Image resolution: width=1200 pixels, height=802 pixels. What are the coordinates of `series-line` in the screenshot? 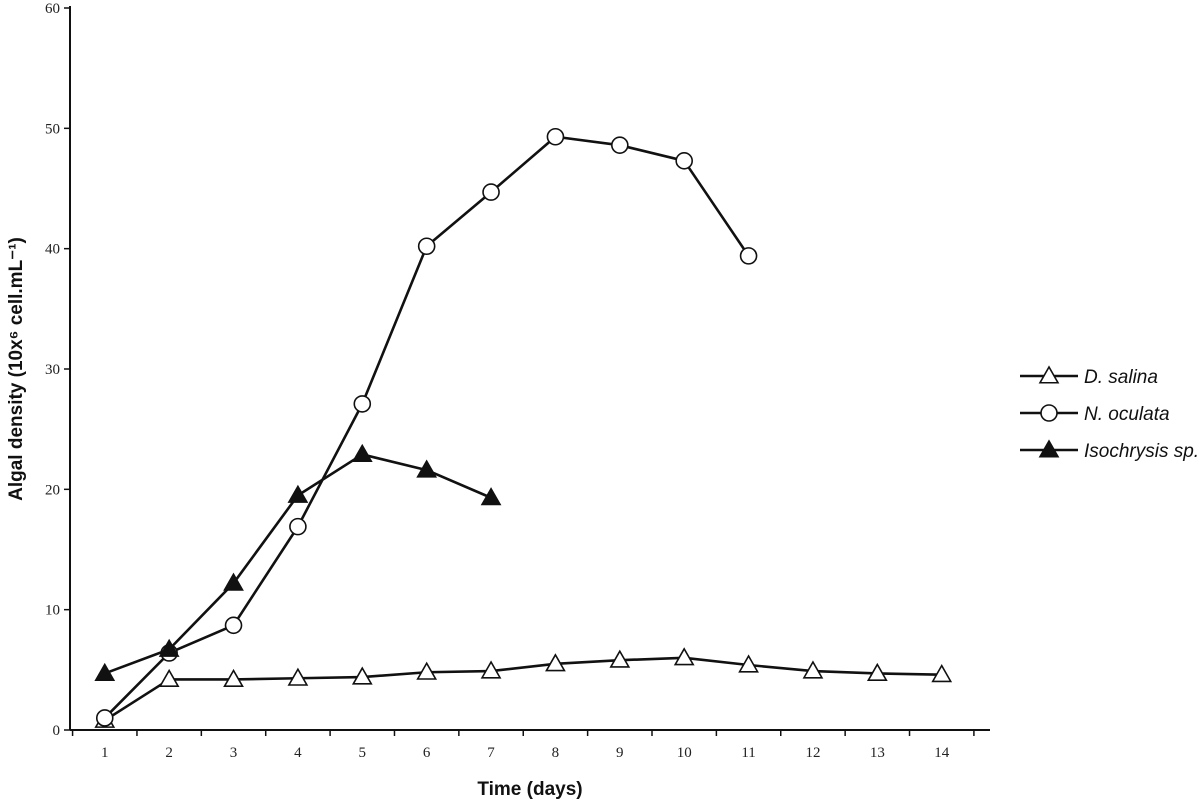 It's located at (523, 689).